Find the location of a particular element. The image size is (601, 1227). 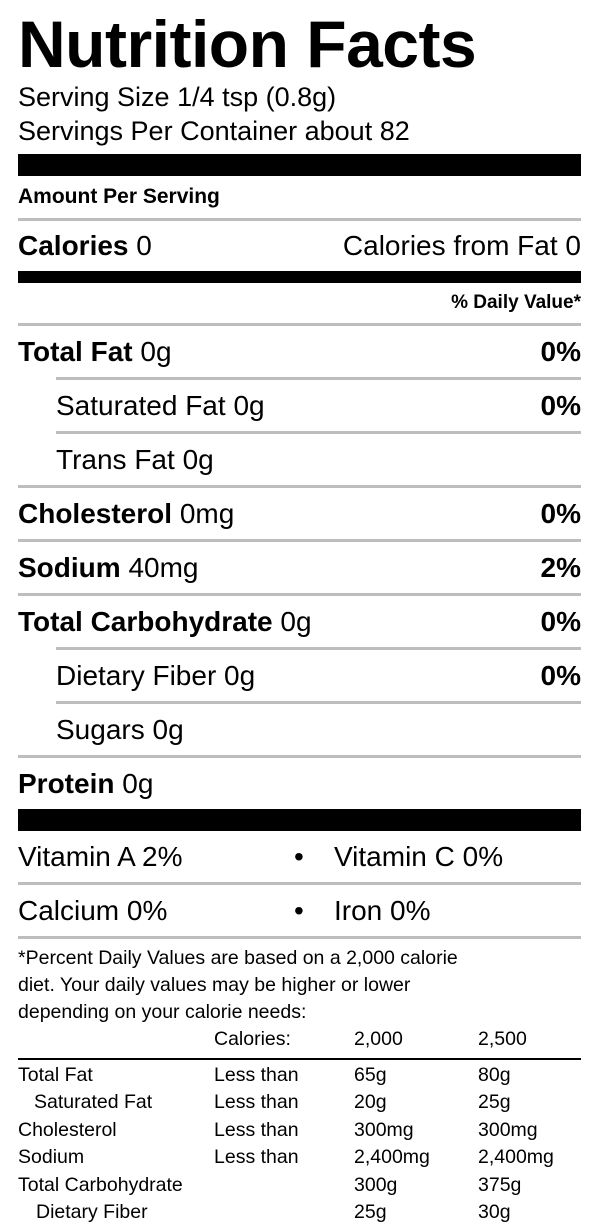

nutrient-label: Dietary Fiber is located at coordinates (136, 675).